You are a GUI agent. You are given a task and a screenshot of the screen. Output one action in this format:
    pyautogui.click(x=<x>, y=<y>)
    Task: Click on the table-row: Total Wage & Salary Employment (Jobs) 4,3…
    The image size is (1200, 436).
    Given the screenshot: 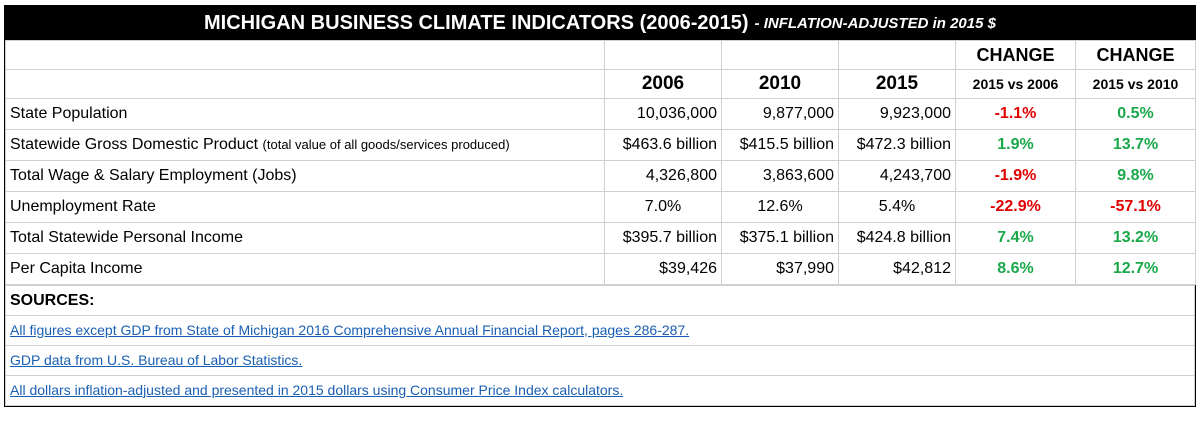 What is the action you would take?
    pyautogui.click(x=600, y=176)
    